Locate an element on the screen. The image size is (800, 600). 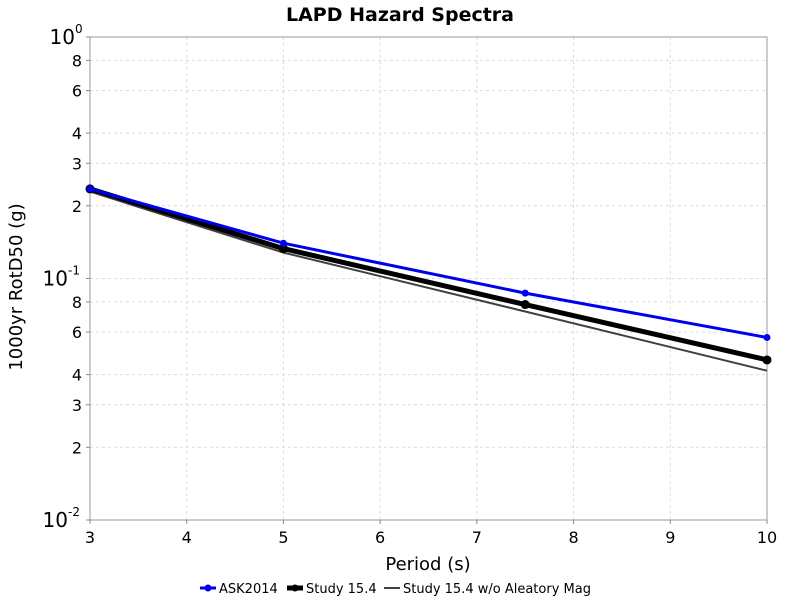
x-tick-label: 7 is located at coordinates (477, 537).